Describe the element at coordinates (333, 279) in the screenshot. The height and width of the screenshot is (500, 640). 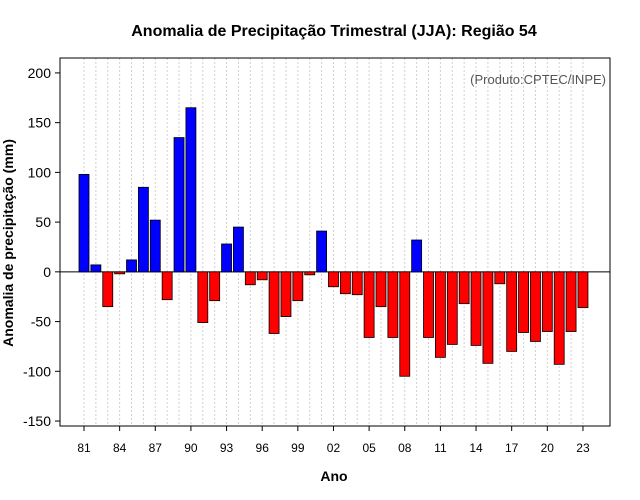
I see `bar-2002` at that location.